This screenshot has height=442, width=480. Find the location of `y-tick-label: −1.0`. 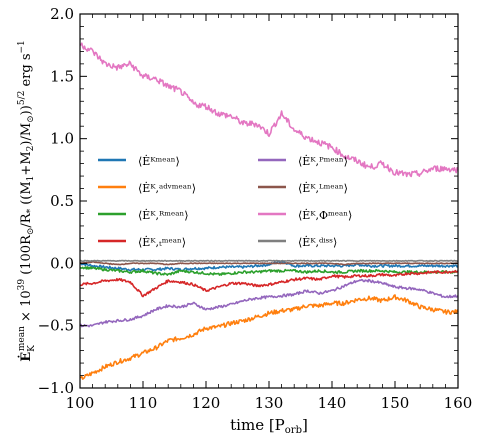

y-tick-label: −1.0 is located at coordinates (56, 388).